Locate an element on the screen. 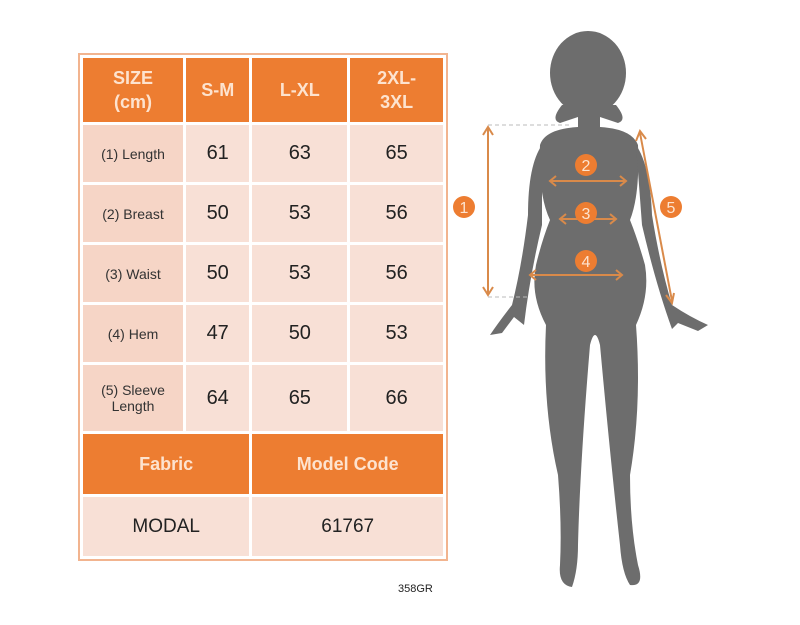  row-label: (4) Hem is located at coordinates (133, 333).